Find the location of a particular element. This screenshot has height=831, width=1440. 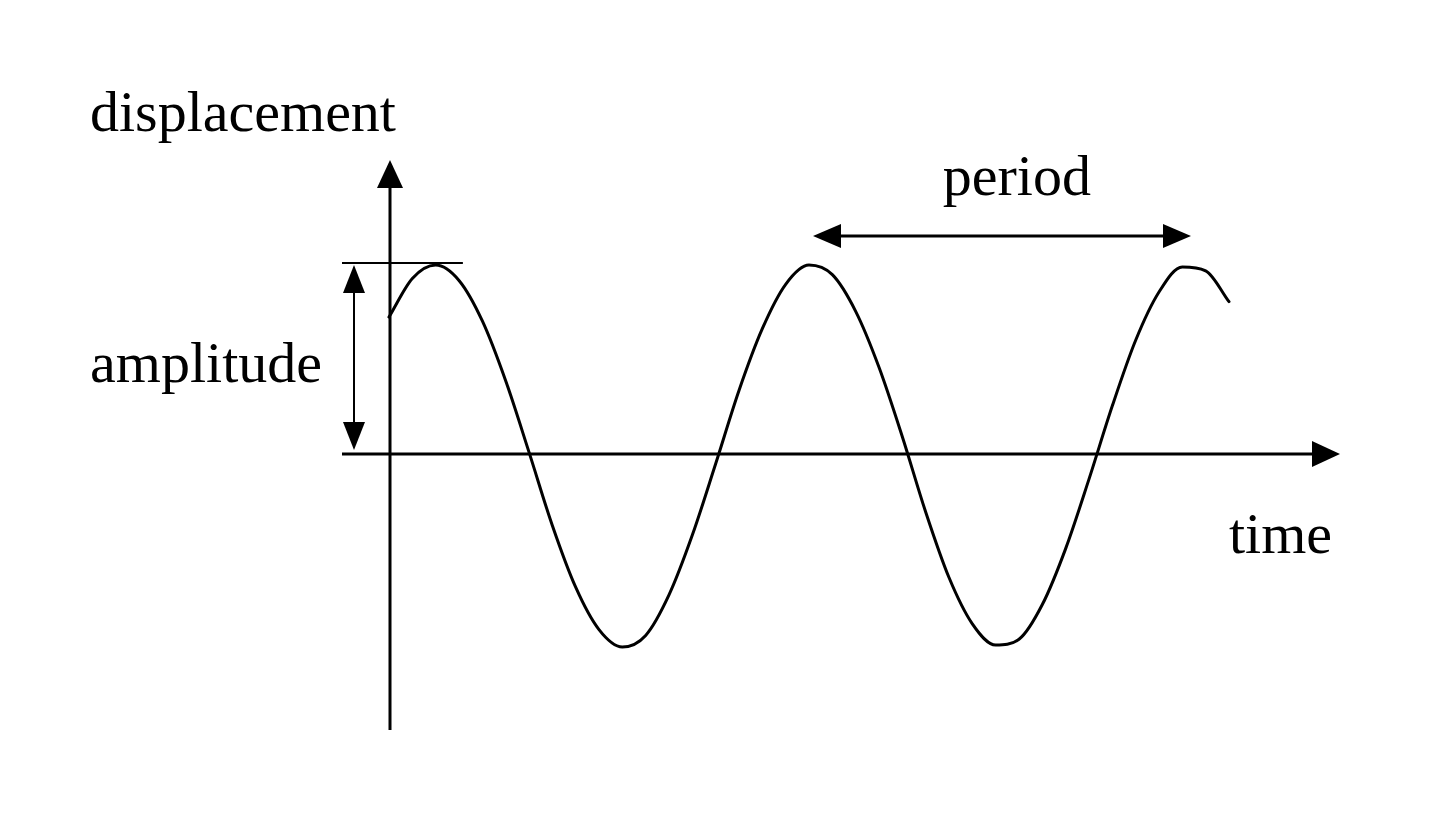

text: period is located at coordinates (1016, 175).